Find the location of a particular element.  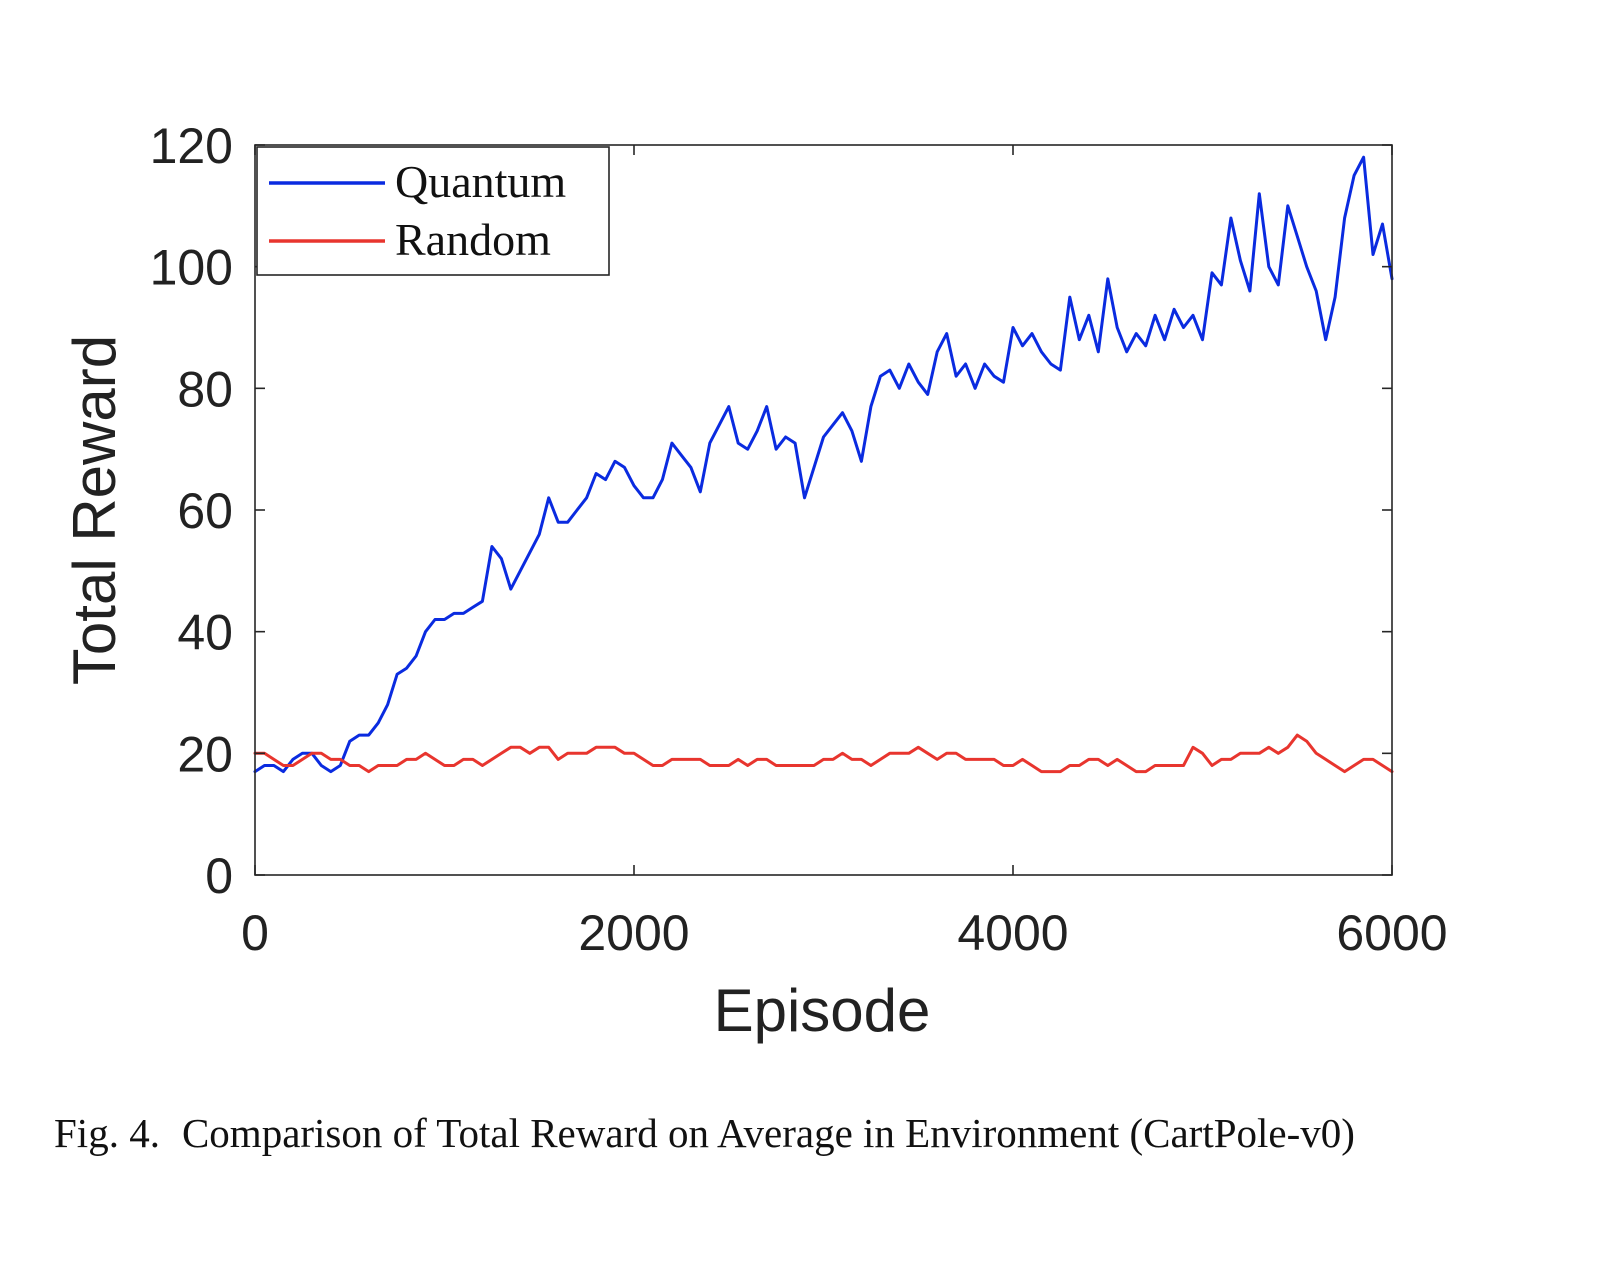

y-axis-title: Total Reward is located at coordinates (94, 510).